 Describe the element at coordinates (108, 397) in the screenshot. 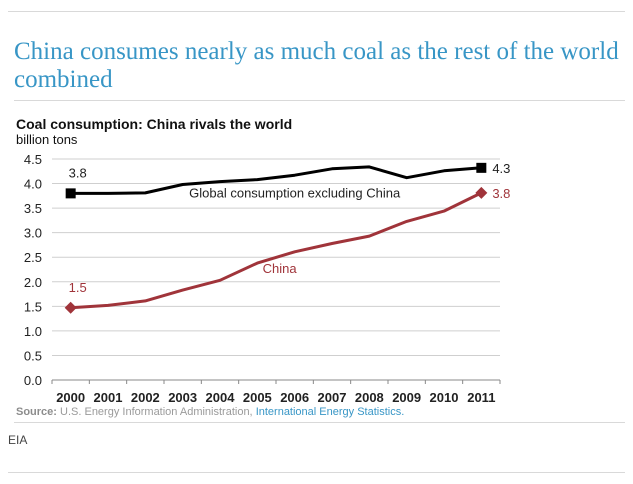

I see `x-tick-label: 2001` at that location.